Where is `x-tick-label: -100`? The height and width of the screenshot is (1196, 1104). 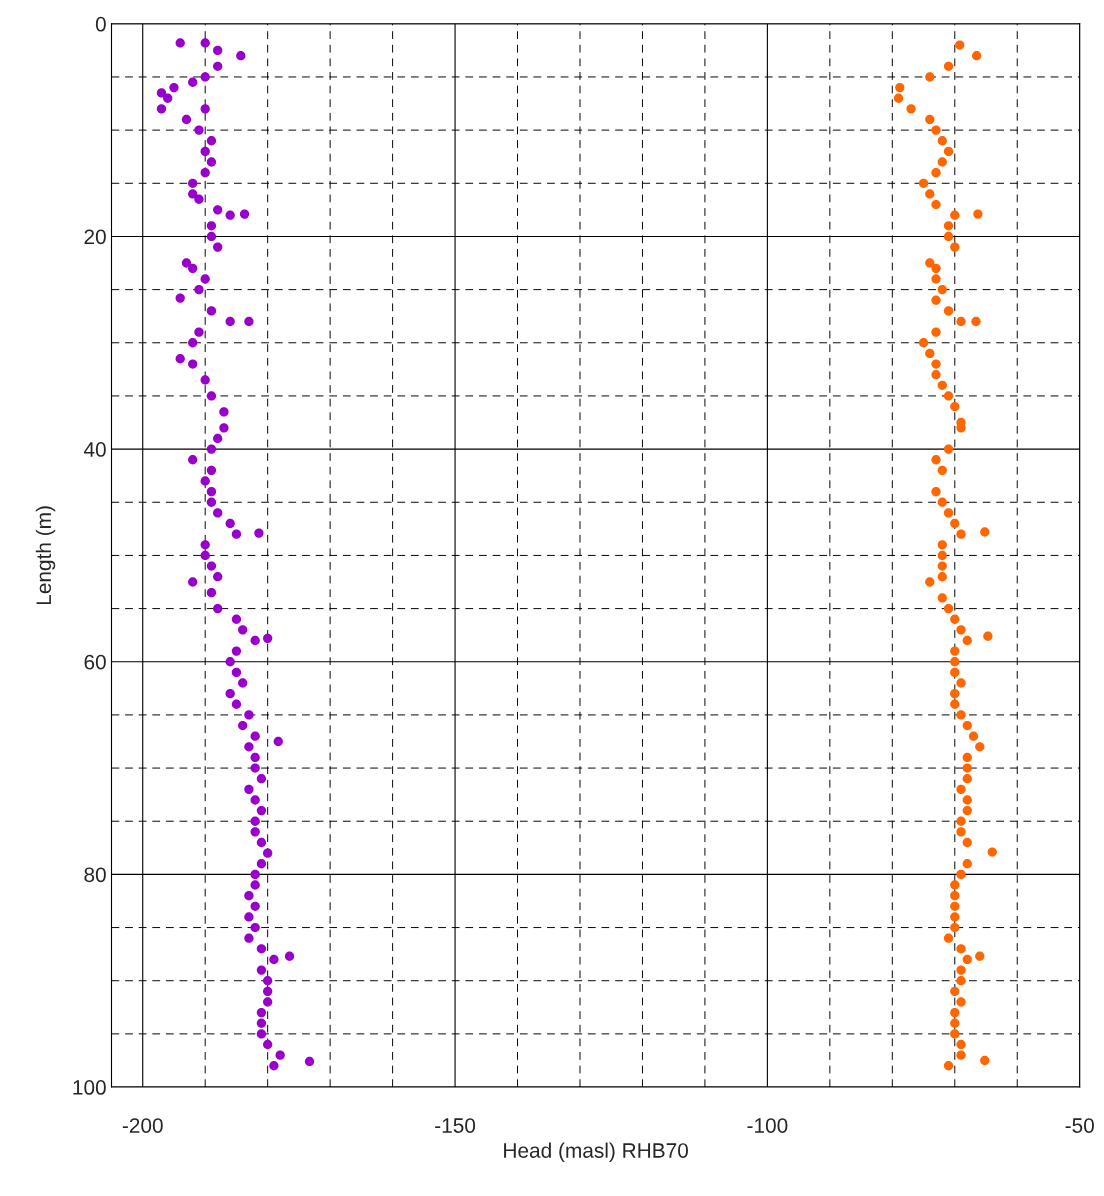
x-tick-label: -100 is located at coordinates (767, 1125).